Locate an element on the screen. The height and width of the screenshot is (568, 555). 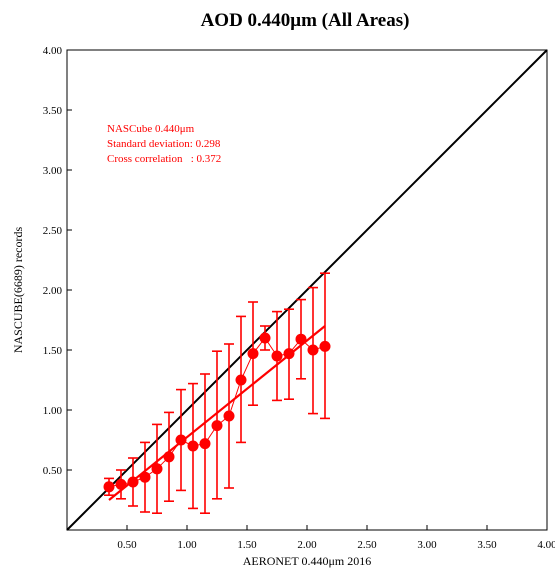
x-tick-label: 4.00 is located at coordinates (546, 545).